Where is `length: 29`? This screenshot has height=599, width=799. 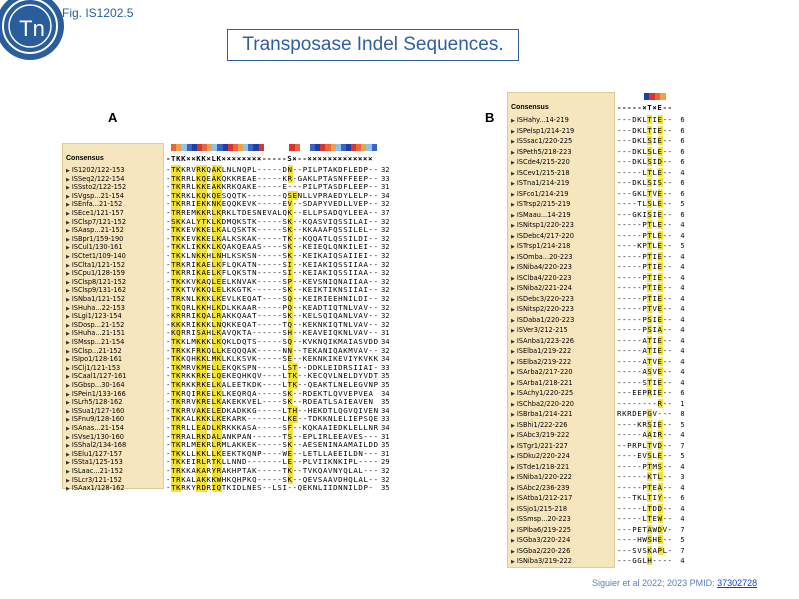
length: 29 is located at coordinates (385, 462).